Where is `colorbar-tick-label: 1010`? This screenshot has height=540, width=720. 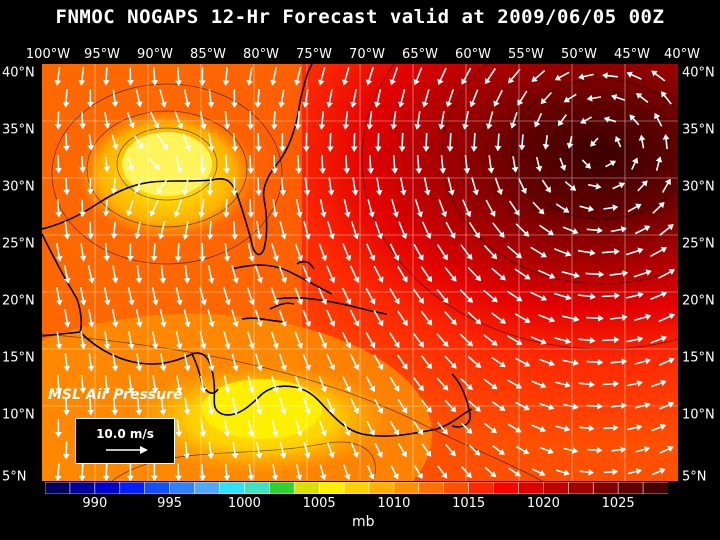 colorbar-tick-label: 1010 is located at coordinates (394, 503).